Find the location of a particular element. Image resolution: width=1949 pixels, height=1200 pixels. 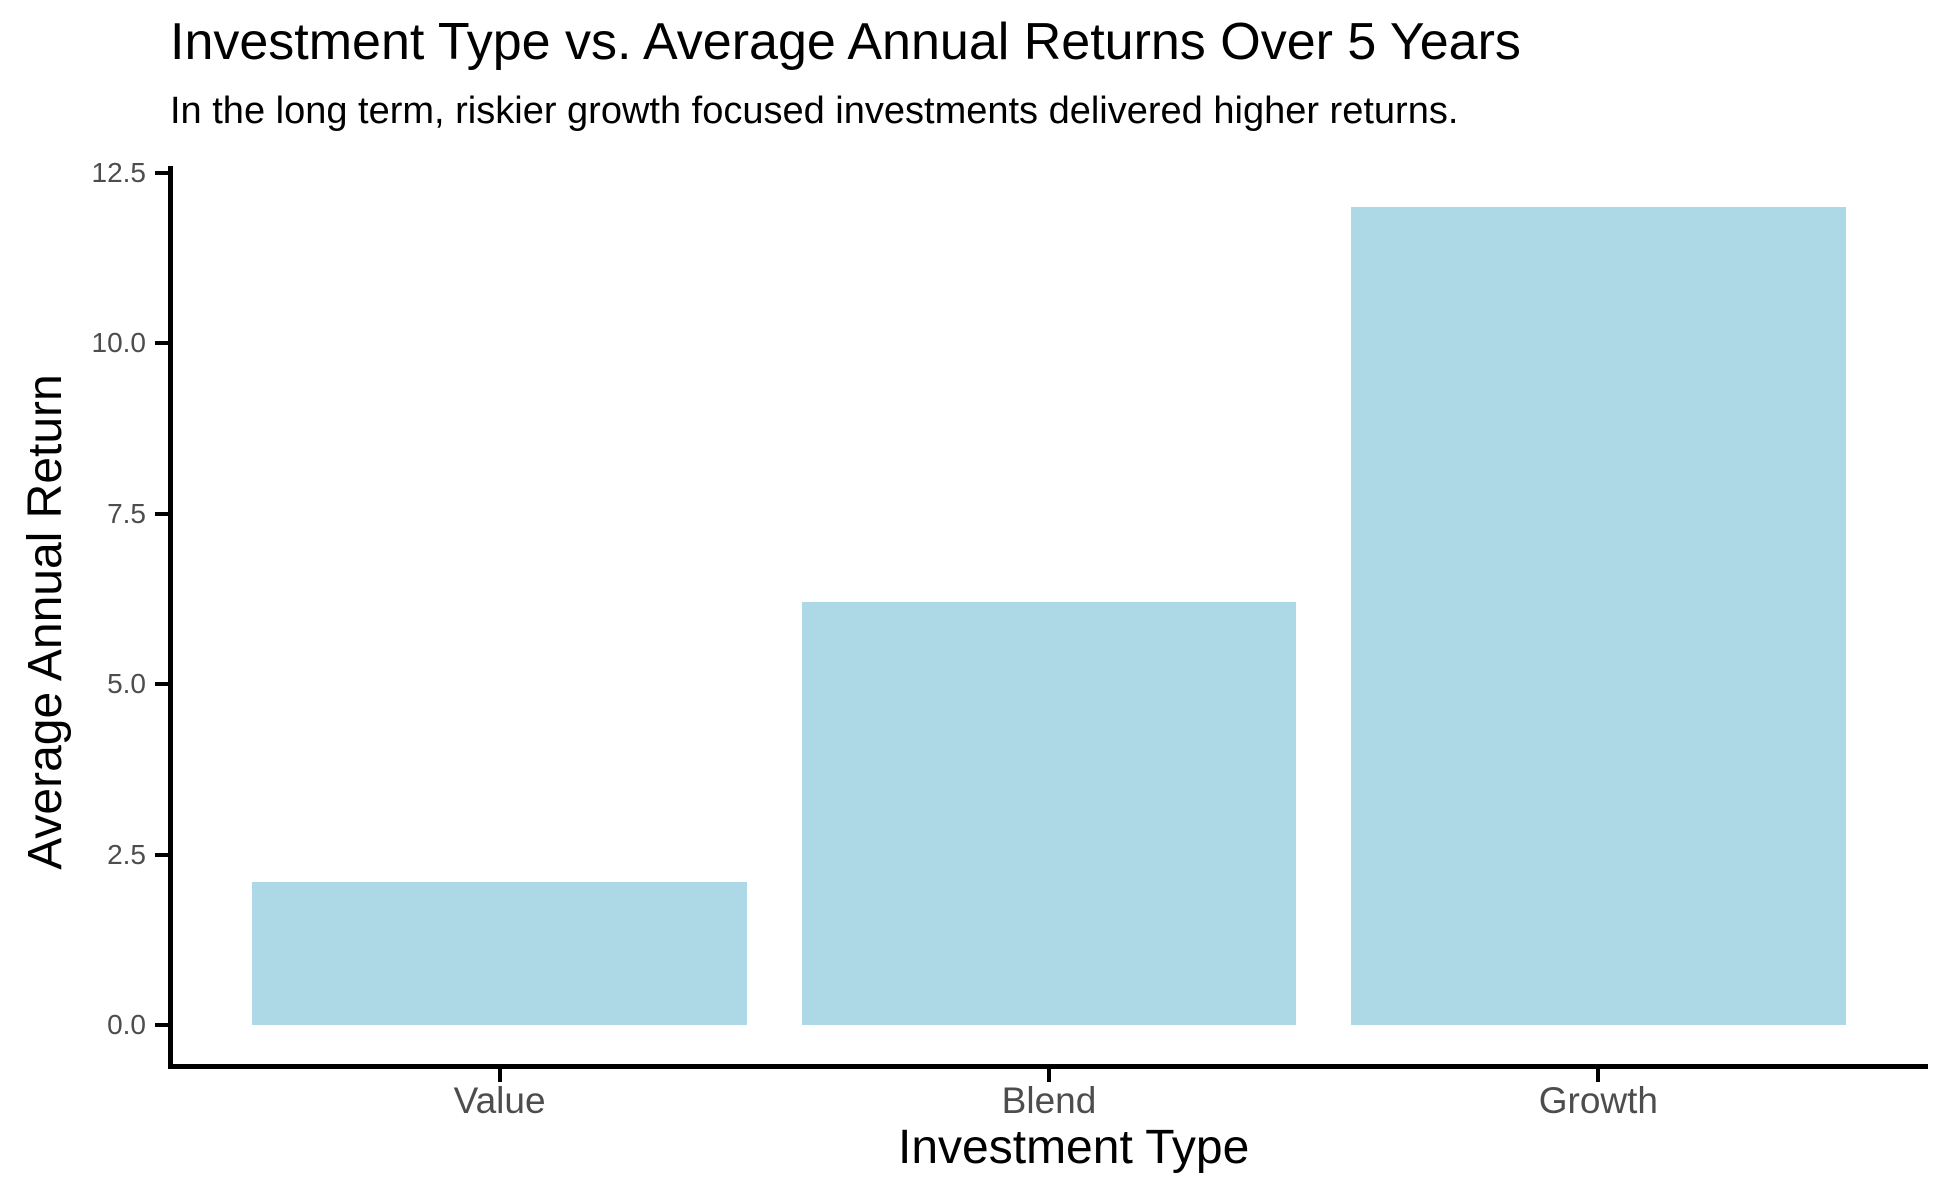

x-tick-label: Growth is located at coordinates (1598, 1100).